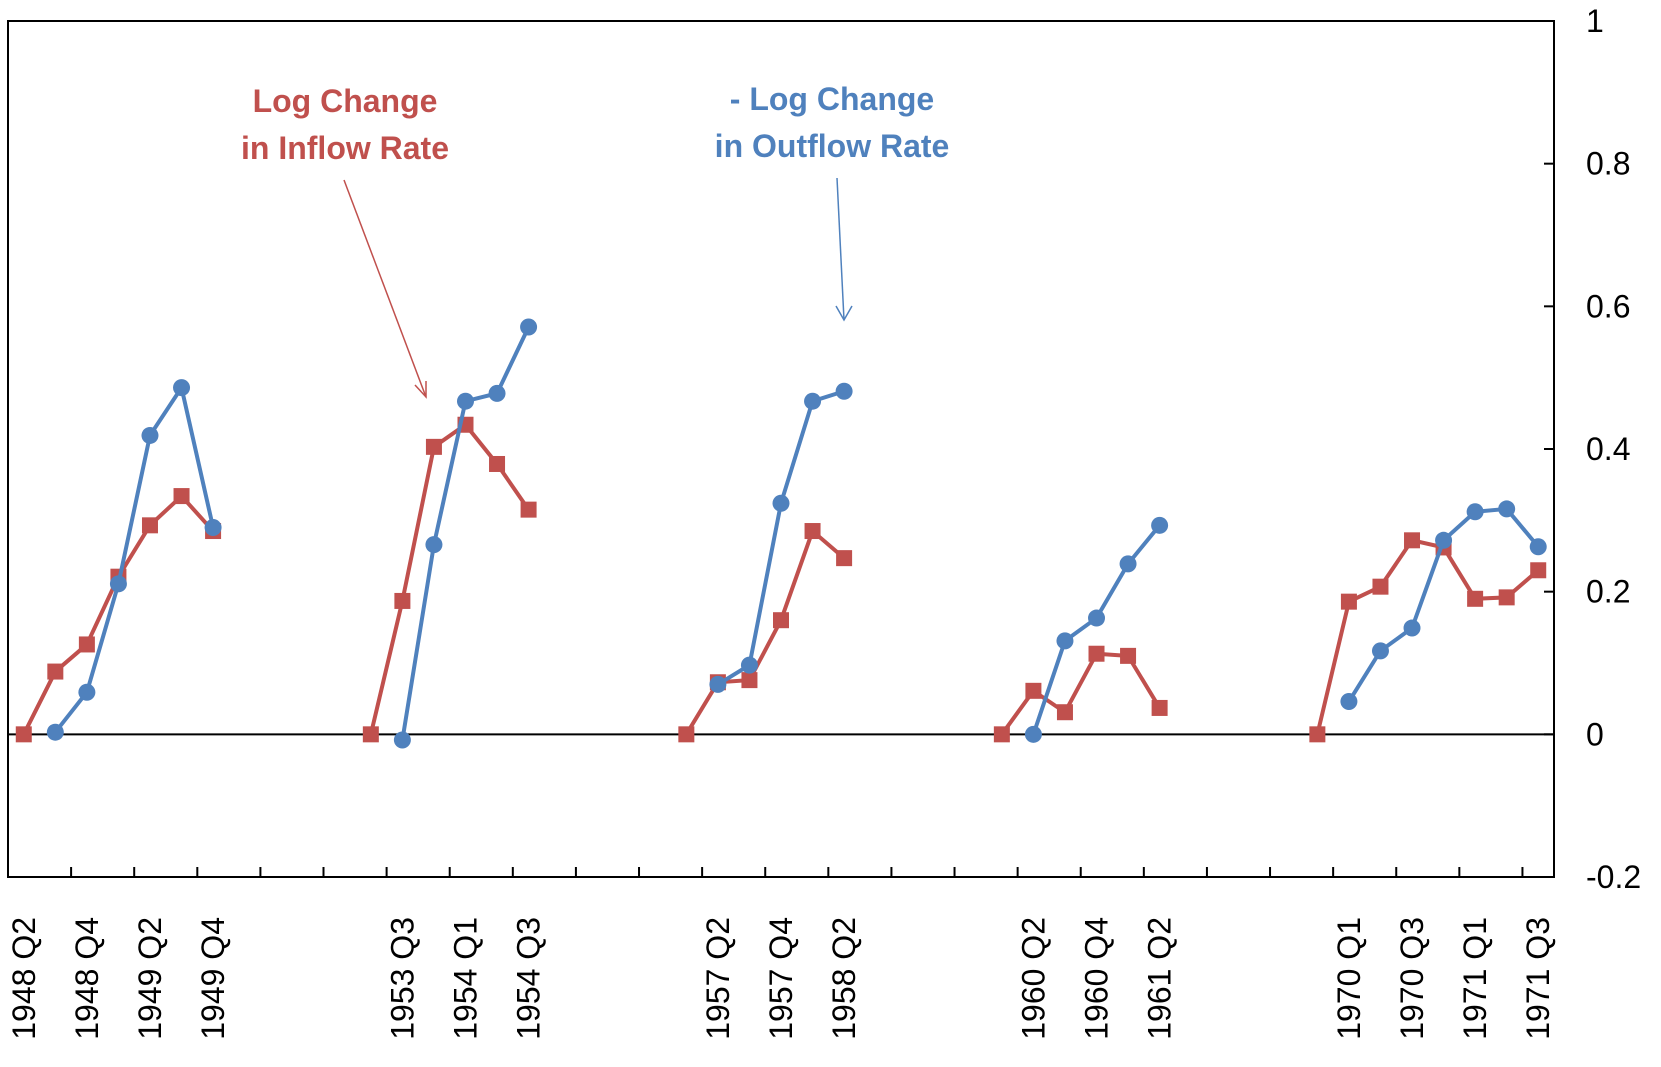 Image resolution: width=1661 pixels, height=1067 pixels. I want to click on annotation: in Outflow Rate, so click(832, 146).